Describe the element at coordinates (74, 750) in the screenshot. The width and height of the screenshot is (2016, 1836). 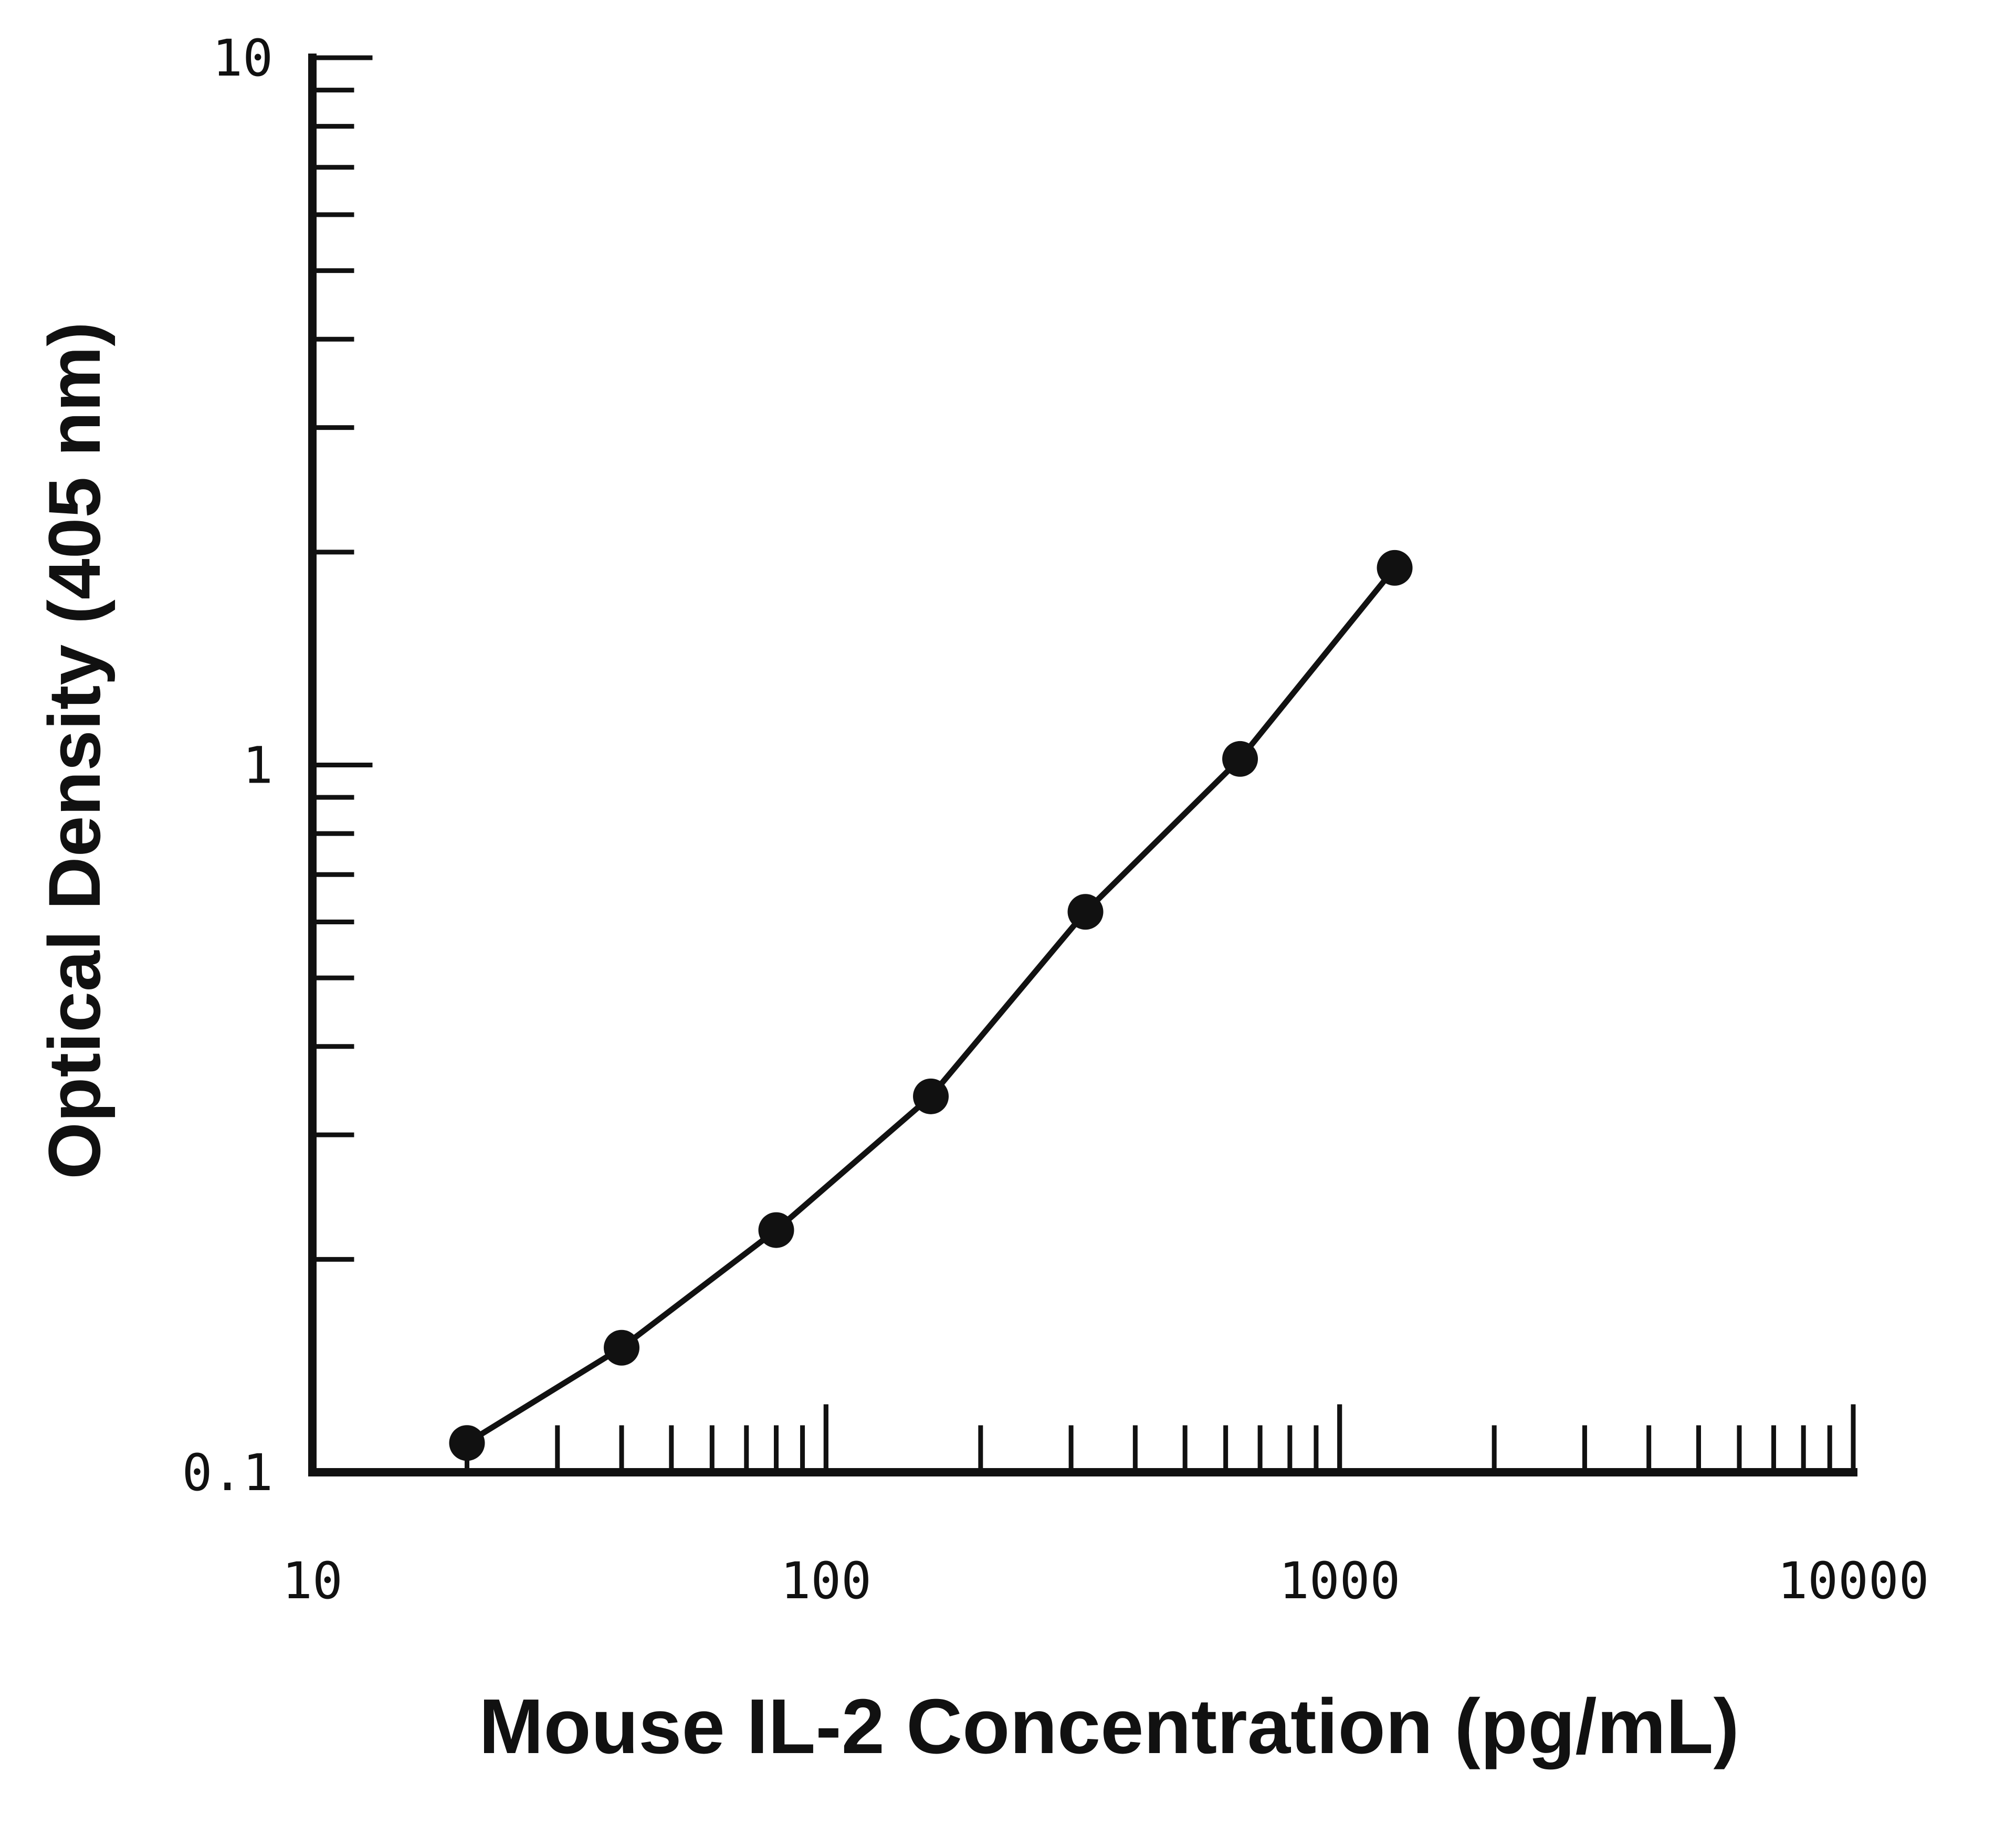
I see `y-axis-title: Optical Density (405 nm)` at that location.